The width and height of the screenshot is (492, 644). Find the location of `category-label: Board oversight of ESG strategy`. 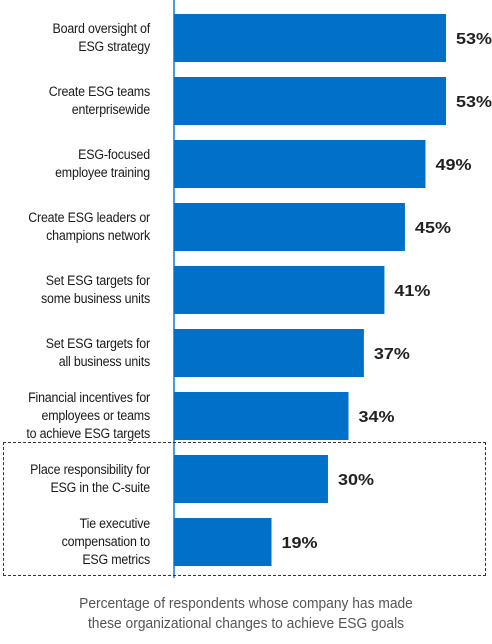

category-label: Board oversight of ESG strategy is located at coordinates (75, 38).